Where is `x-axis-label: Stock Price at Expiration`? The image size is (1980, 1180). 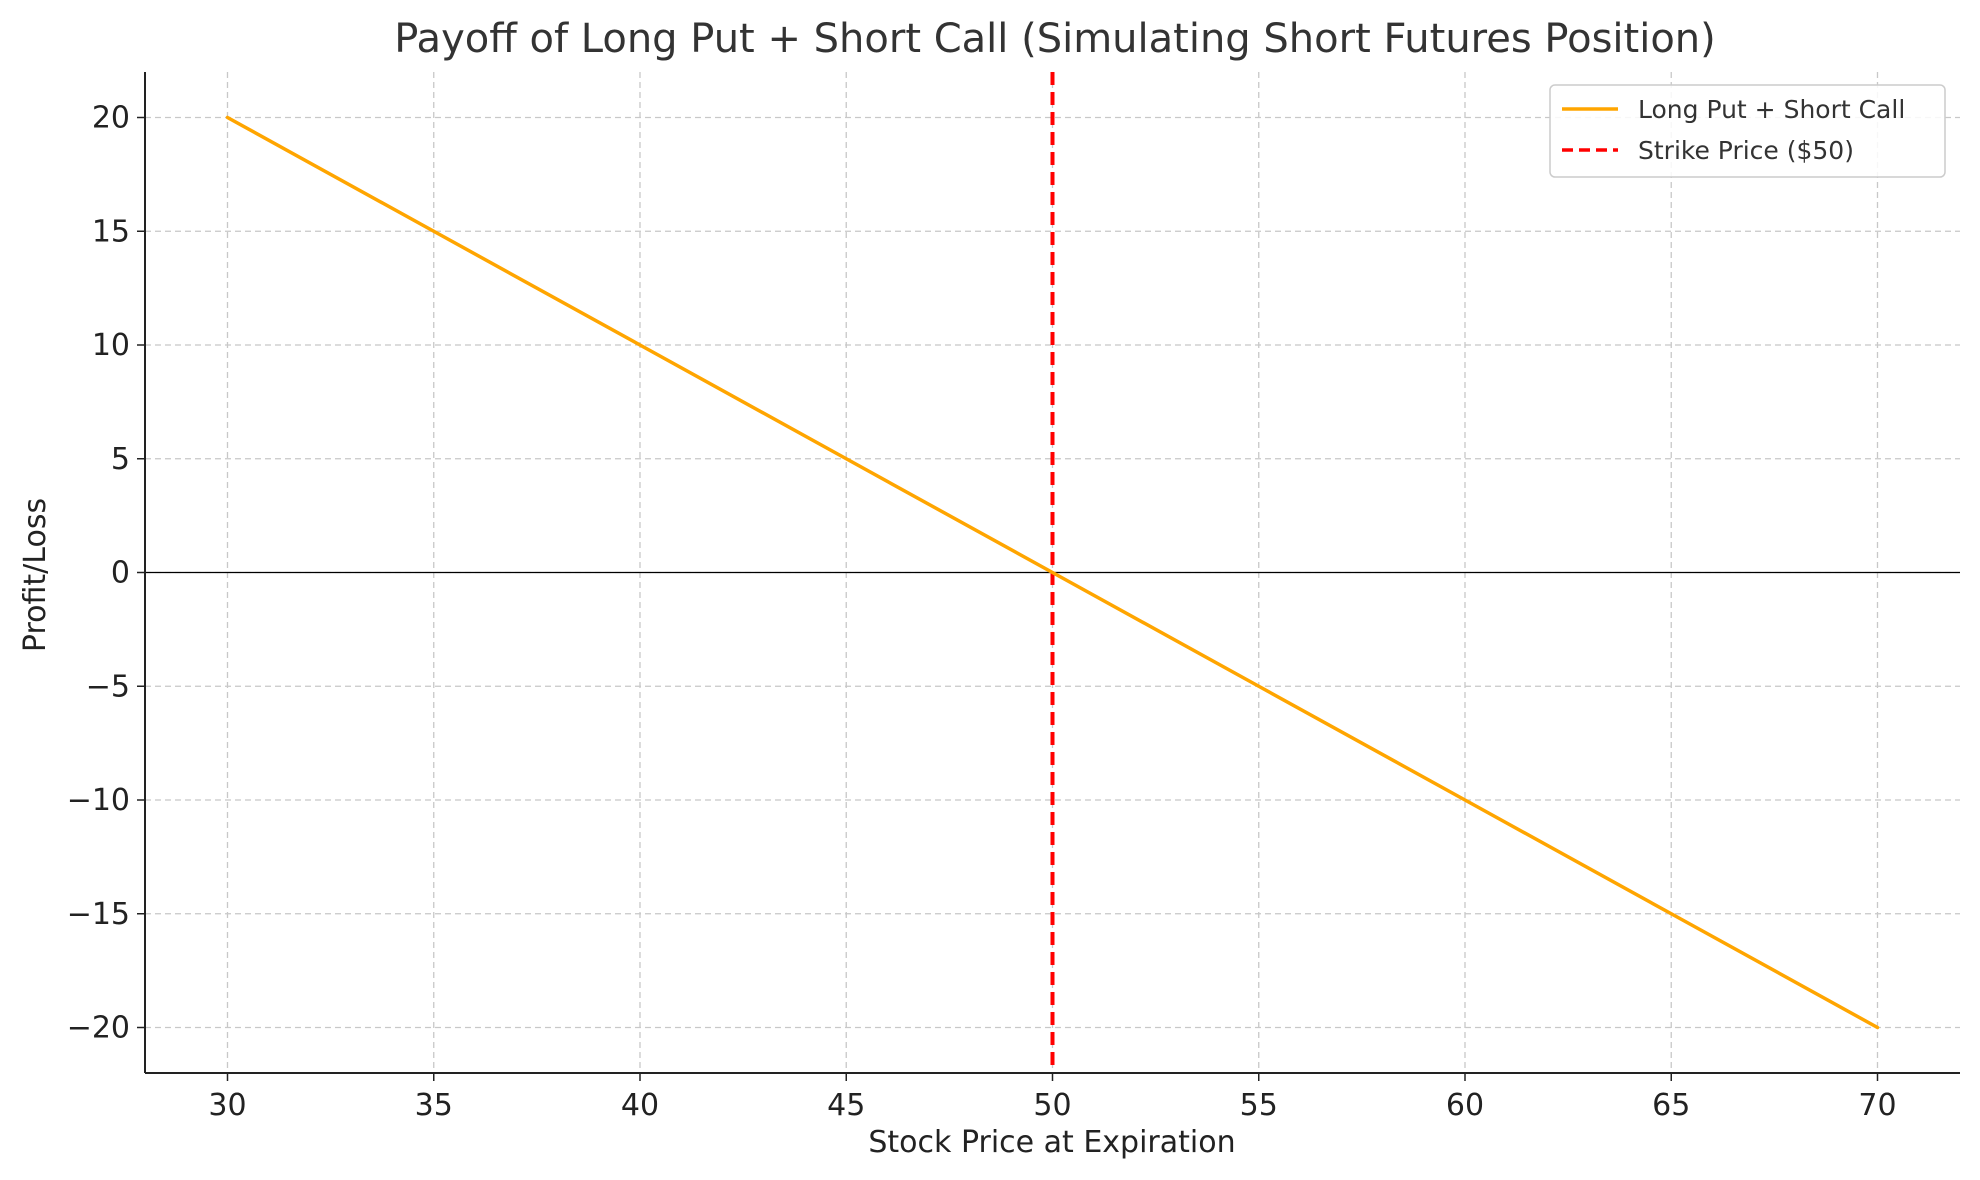 x-axis-label: Stock Price at Expiration is located at coordinates (1051, 1142).